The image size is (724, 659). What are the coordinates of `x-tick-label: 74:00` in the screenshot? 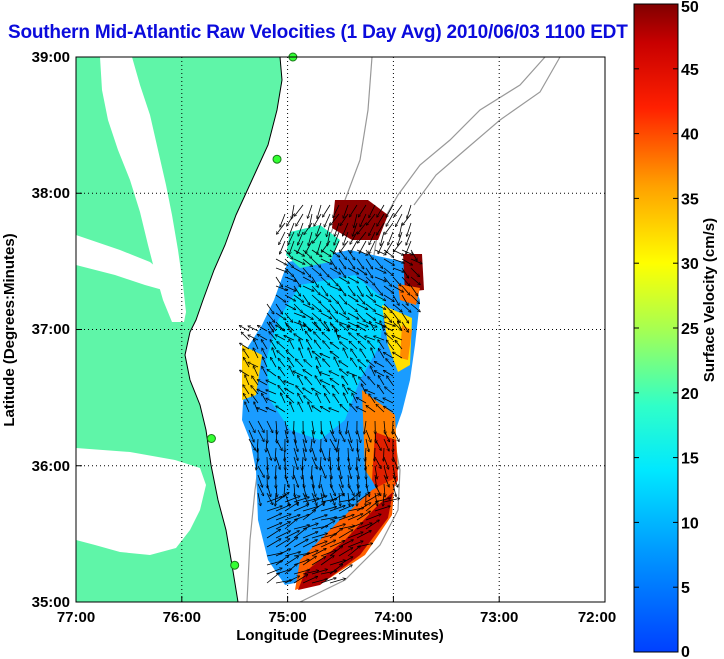 It's located at (393, 617).